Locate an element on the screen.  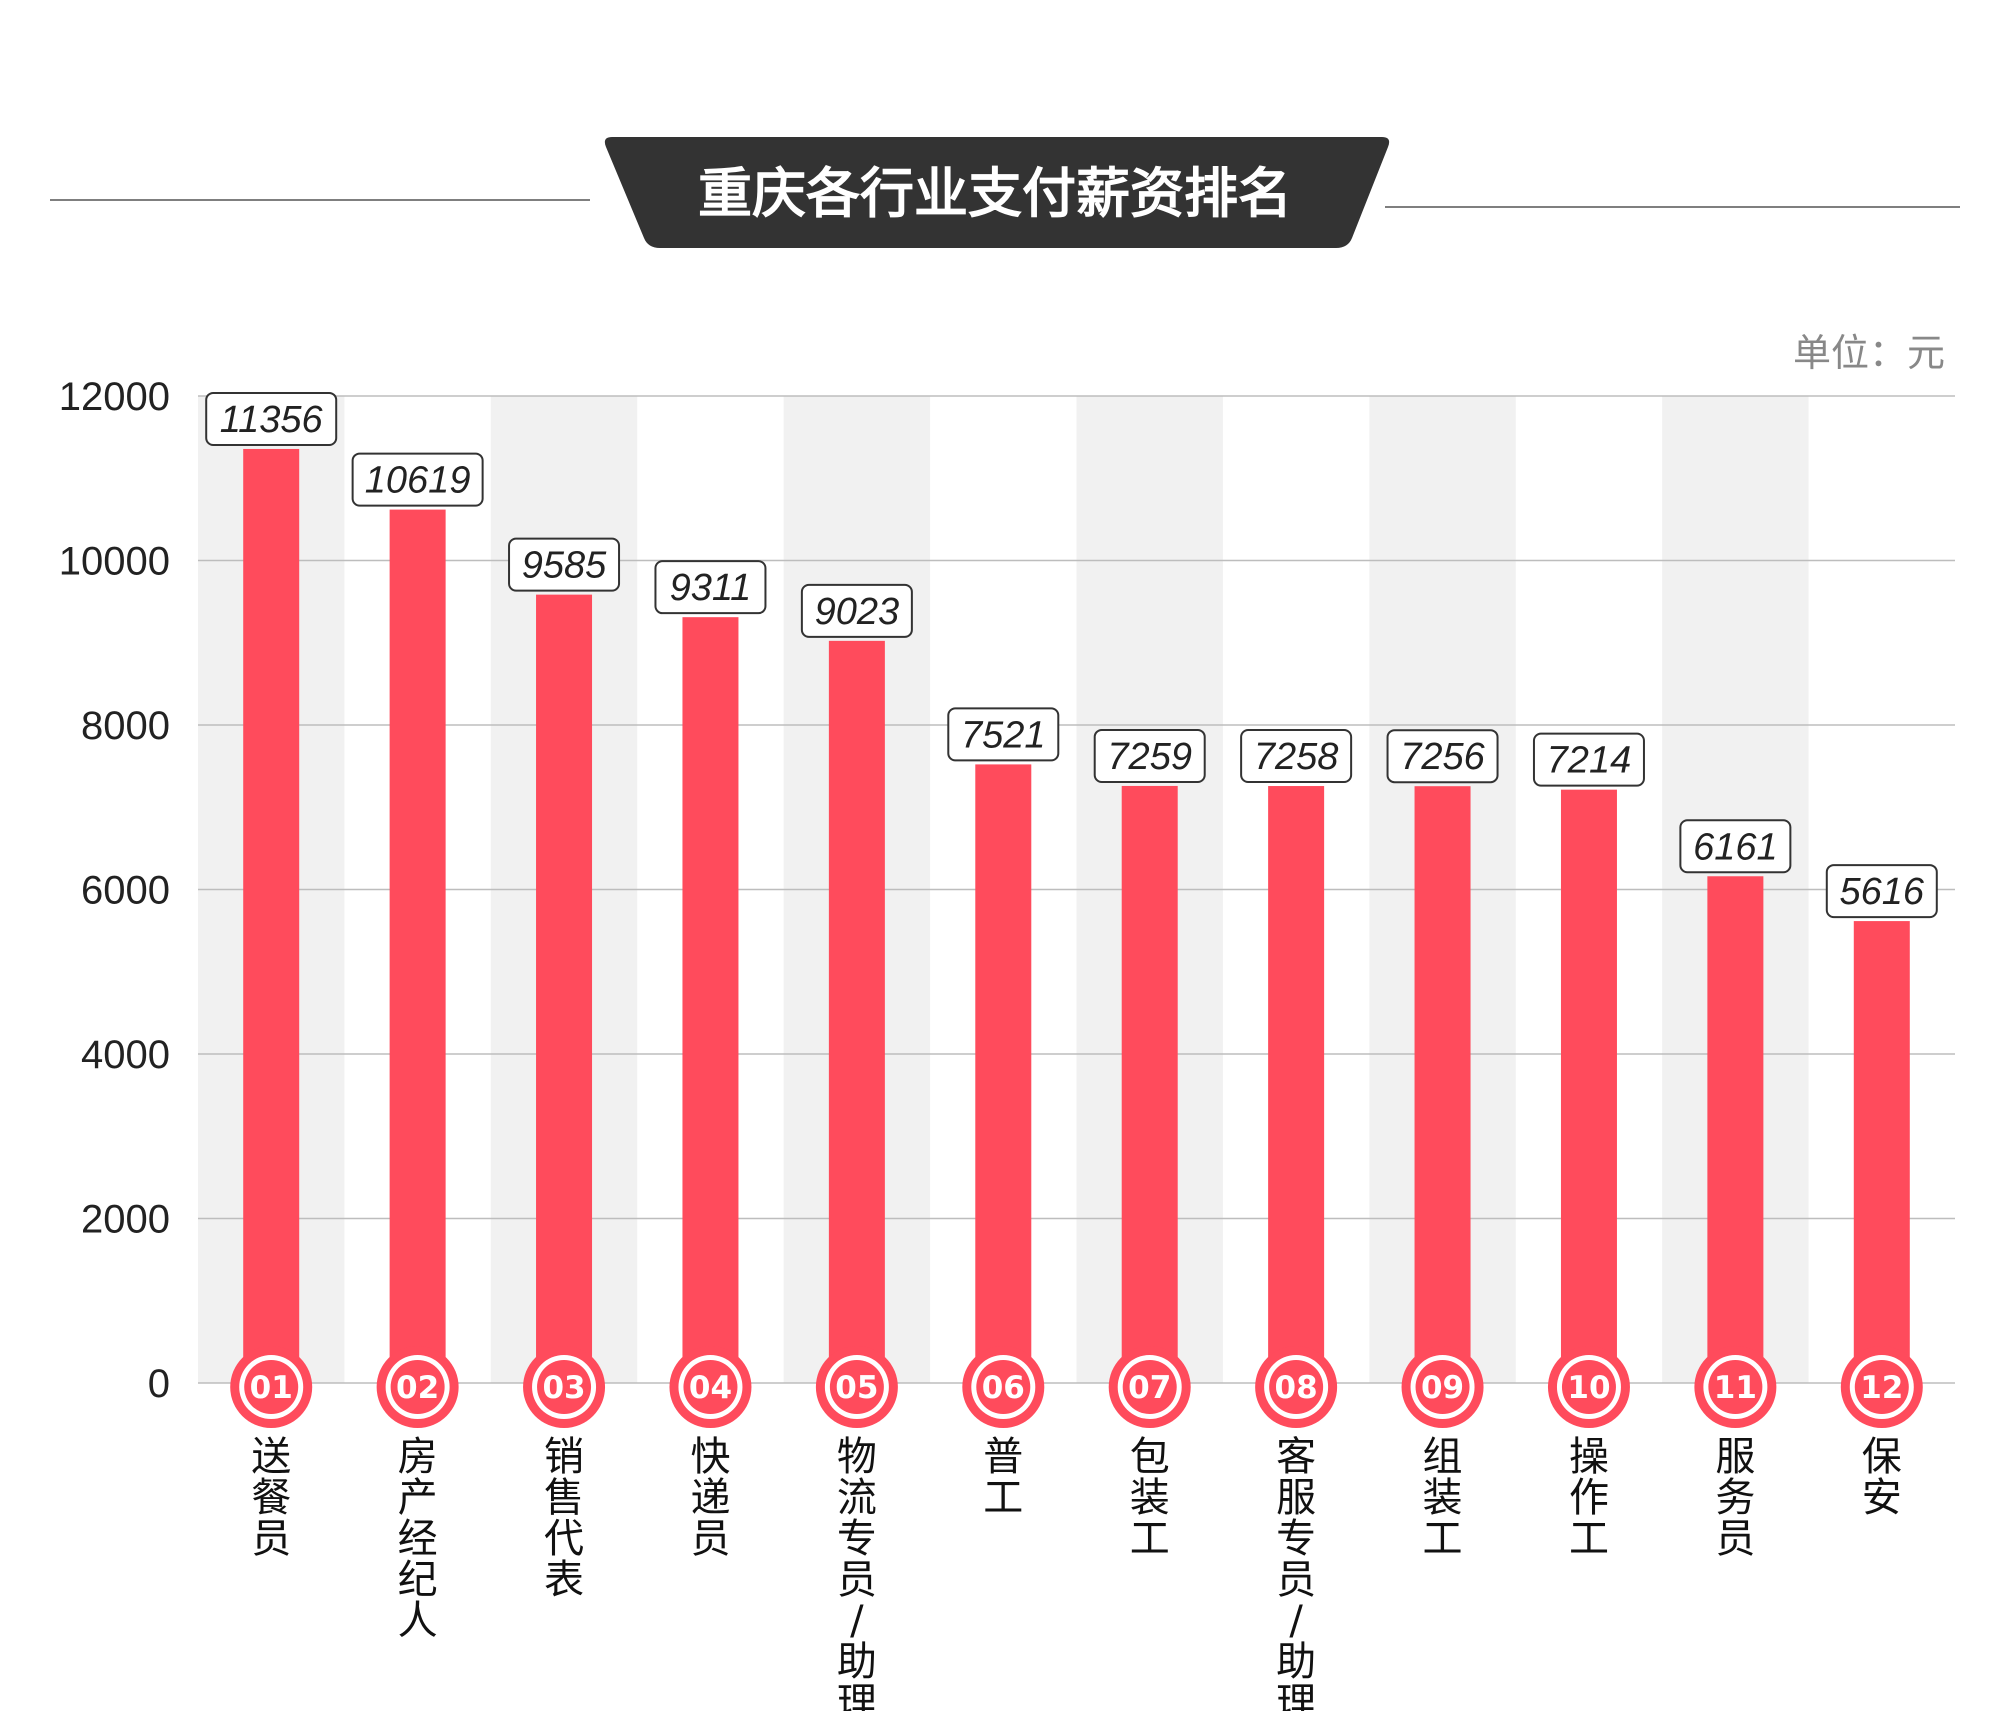
rank-number: 01 is located at coordinates (271, 1388).